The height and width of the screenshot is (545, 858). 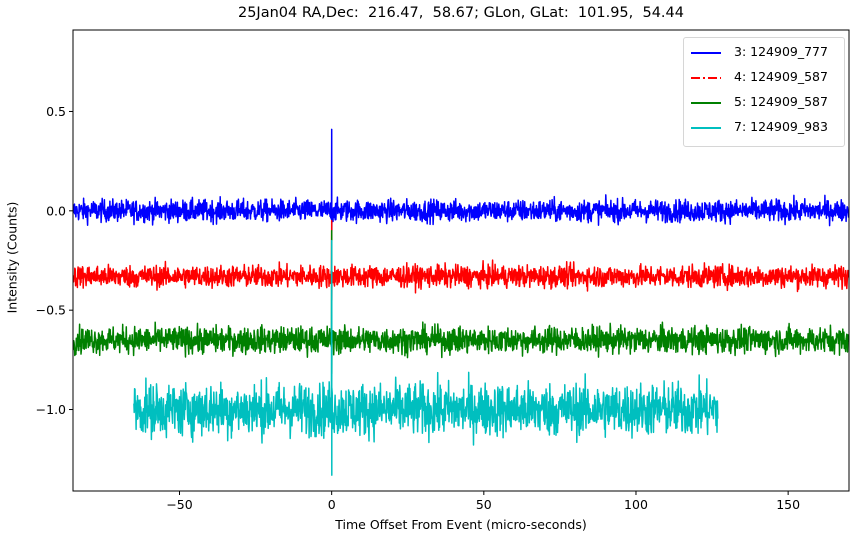 What do you see at coordinates (781, 101) in the screenshot?
I see `legend-label: 5: 124909_587` at bounding box center [781, 101].